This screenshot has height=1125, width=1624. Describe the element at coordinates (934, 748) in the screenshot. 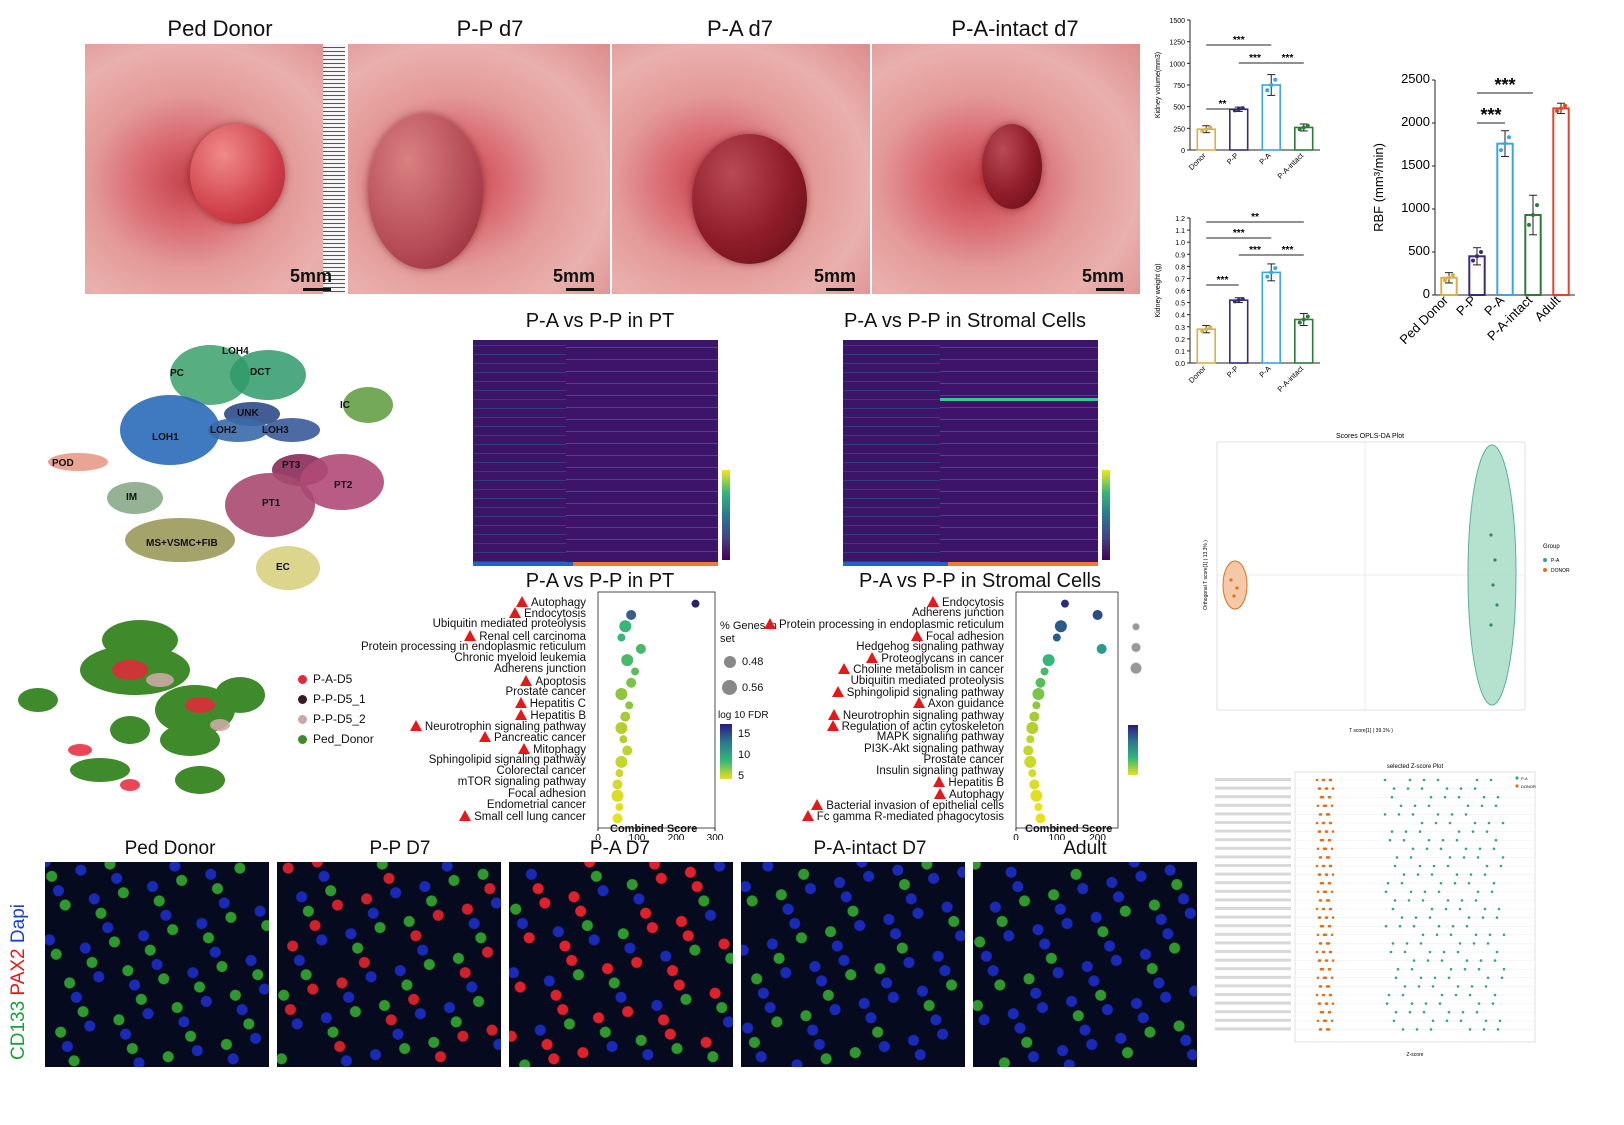

I see `pathway-label: PI3K-Akt signaling pathway` at that location.